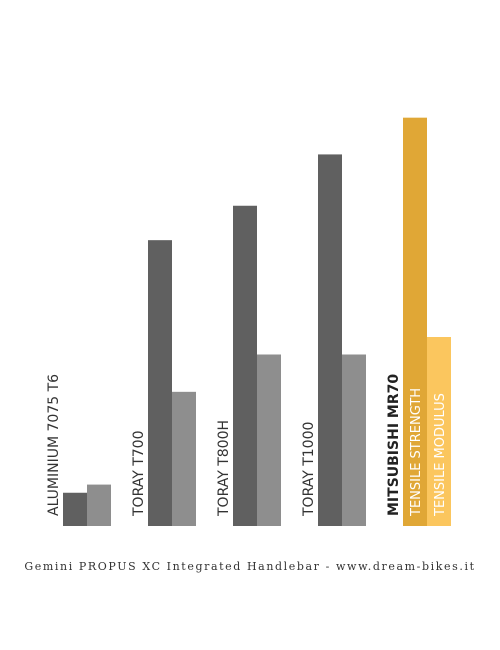 The image size is (500, 650). What do you see at coordinates (440, 455) in the screenshot?
I see `series-label-modulus: TENSILE MODULUS` at bounding box center [440, 455].